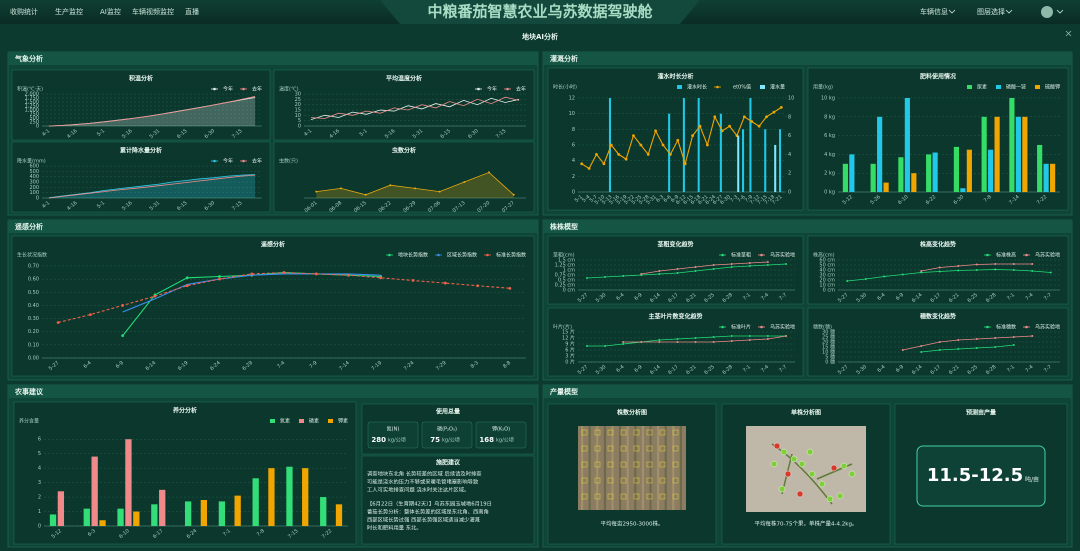  Describe the element at coordinates (289, 89) in the screenshot. I see `axis-label: 温度(℃)` at that location.